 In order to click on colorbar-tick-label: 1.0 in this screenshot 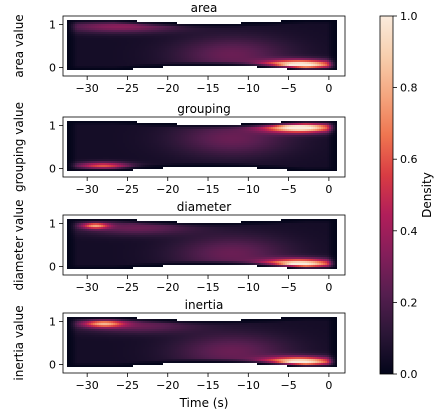, I will do `click(409, 16)`.